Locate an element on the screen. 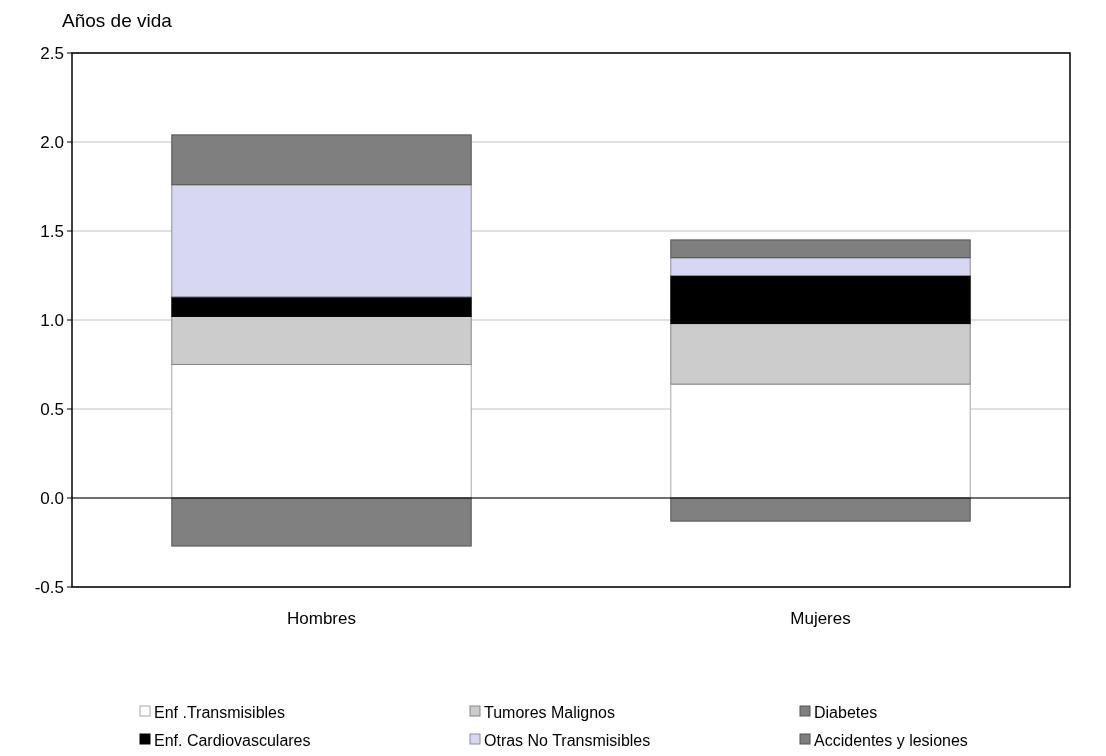  legend-label: Enf. Cardiovasculares is located at coordinates (232, 740).